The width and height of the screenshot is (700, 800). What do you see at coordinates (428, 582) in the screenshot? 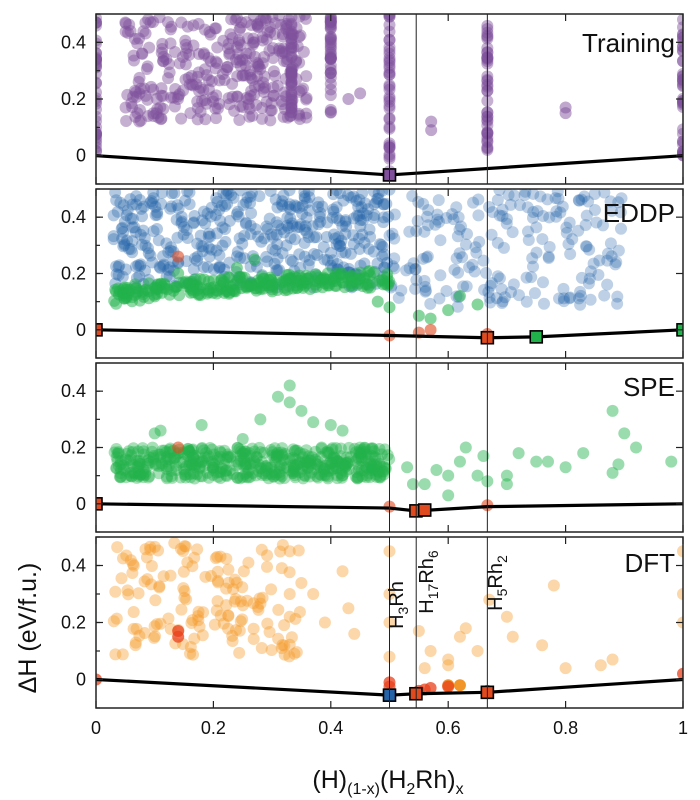
I see `compound-label-h17rh6: H17Rh6` at bounding box center [428, 582].